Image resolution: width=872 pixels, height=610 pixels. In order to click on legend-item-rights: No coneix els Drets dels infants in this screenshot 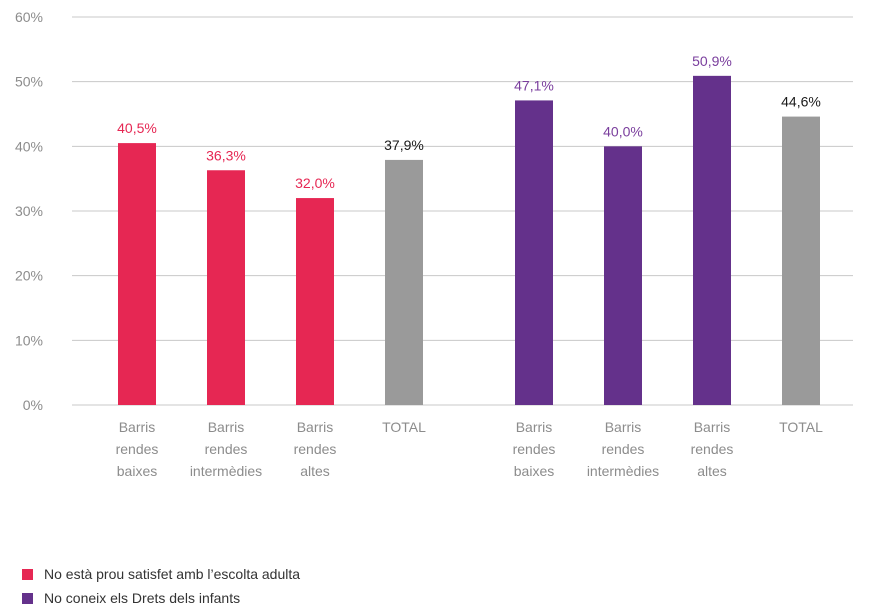, I will do `click(161, 598)`.